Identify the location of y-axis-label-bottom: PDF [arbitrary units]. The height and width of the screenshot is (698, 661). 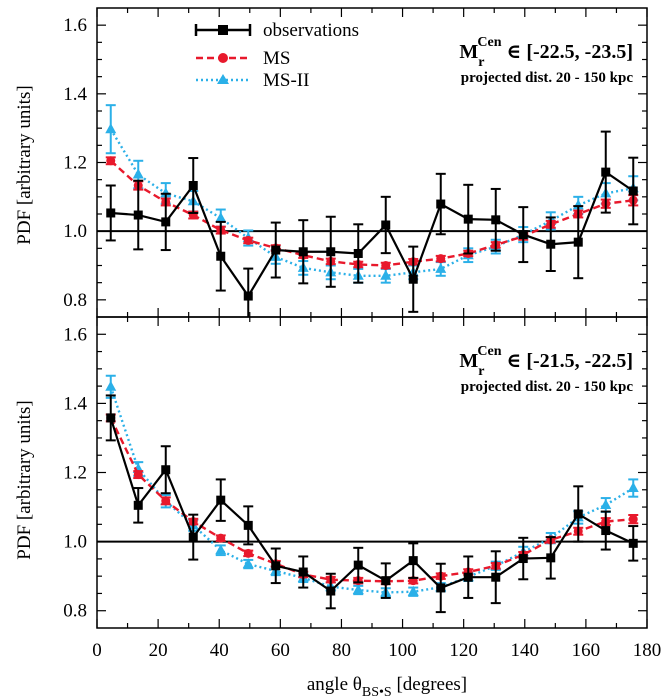
(24, 479).